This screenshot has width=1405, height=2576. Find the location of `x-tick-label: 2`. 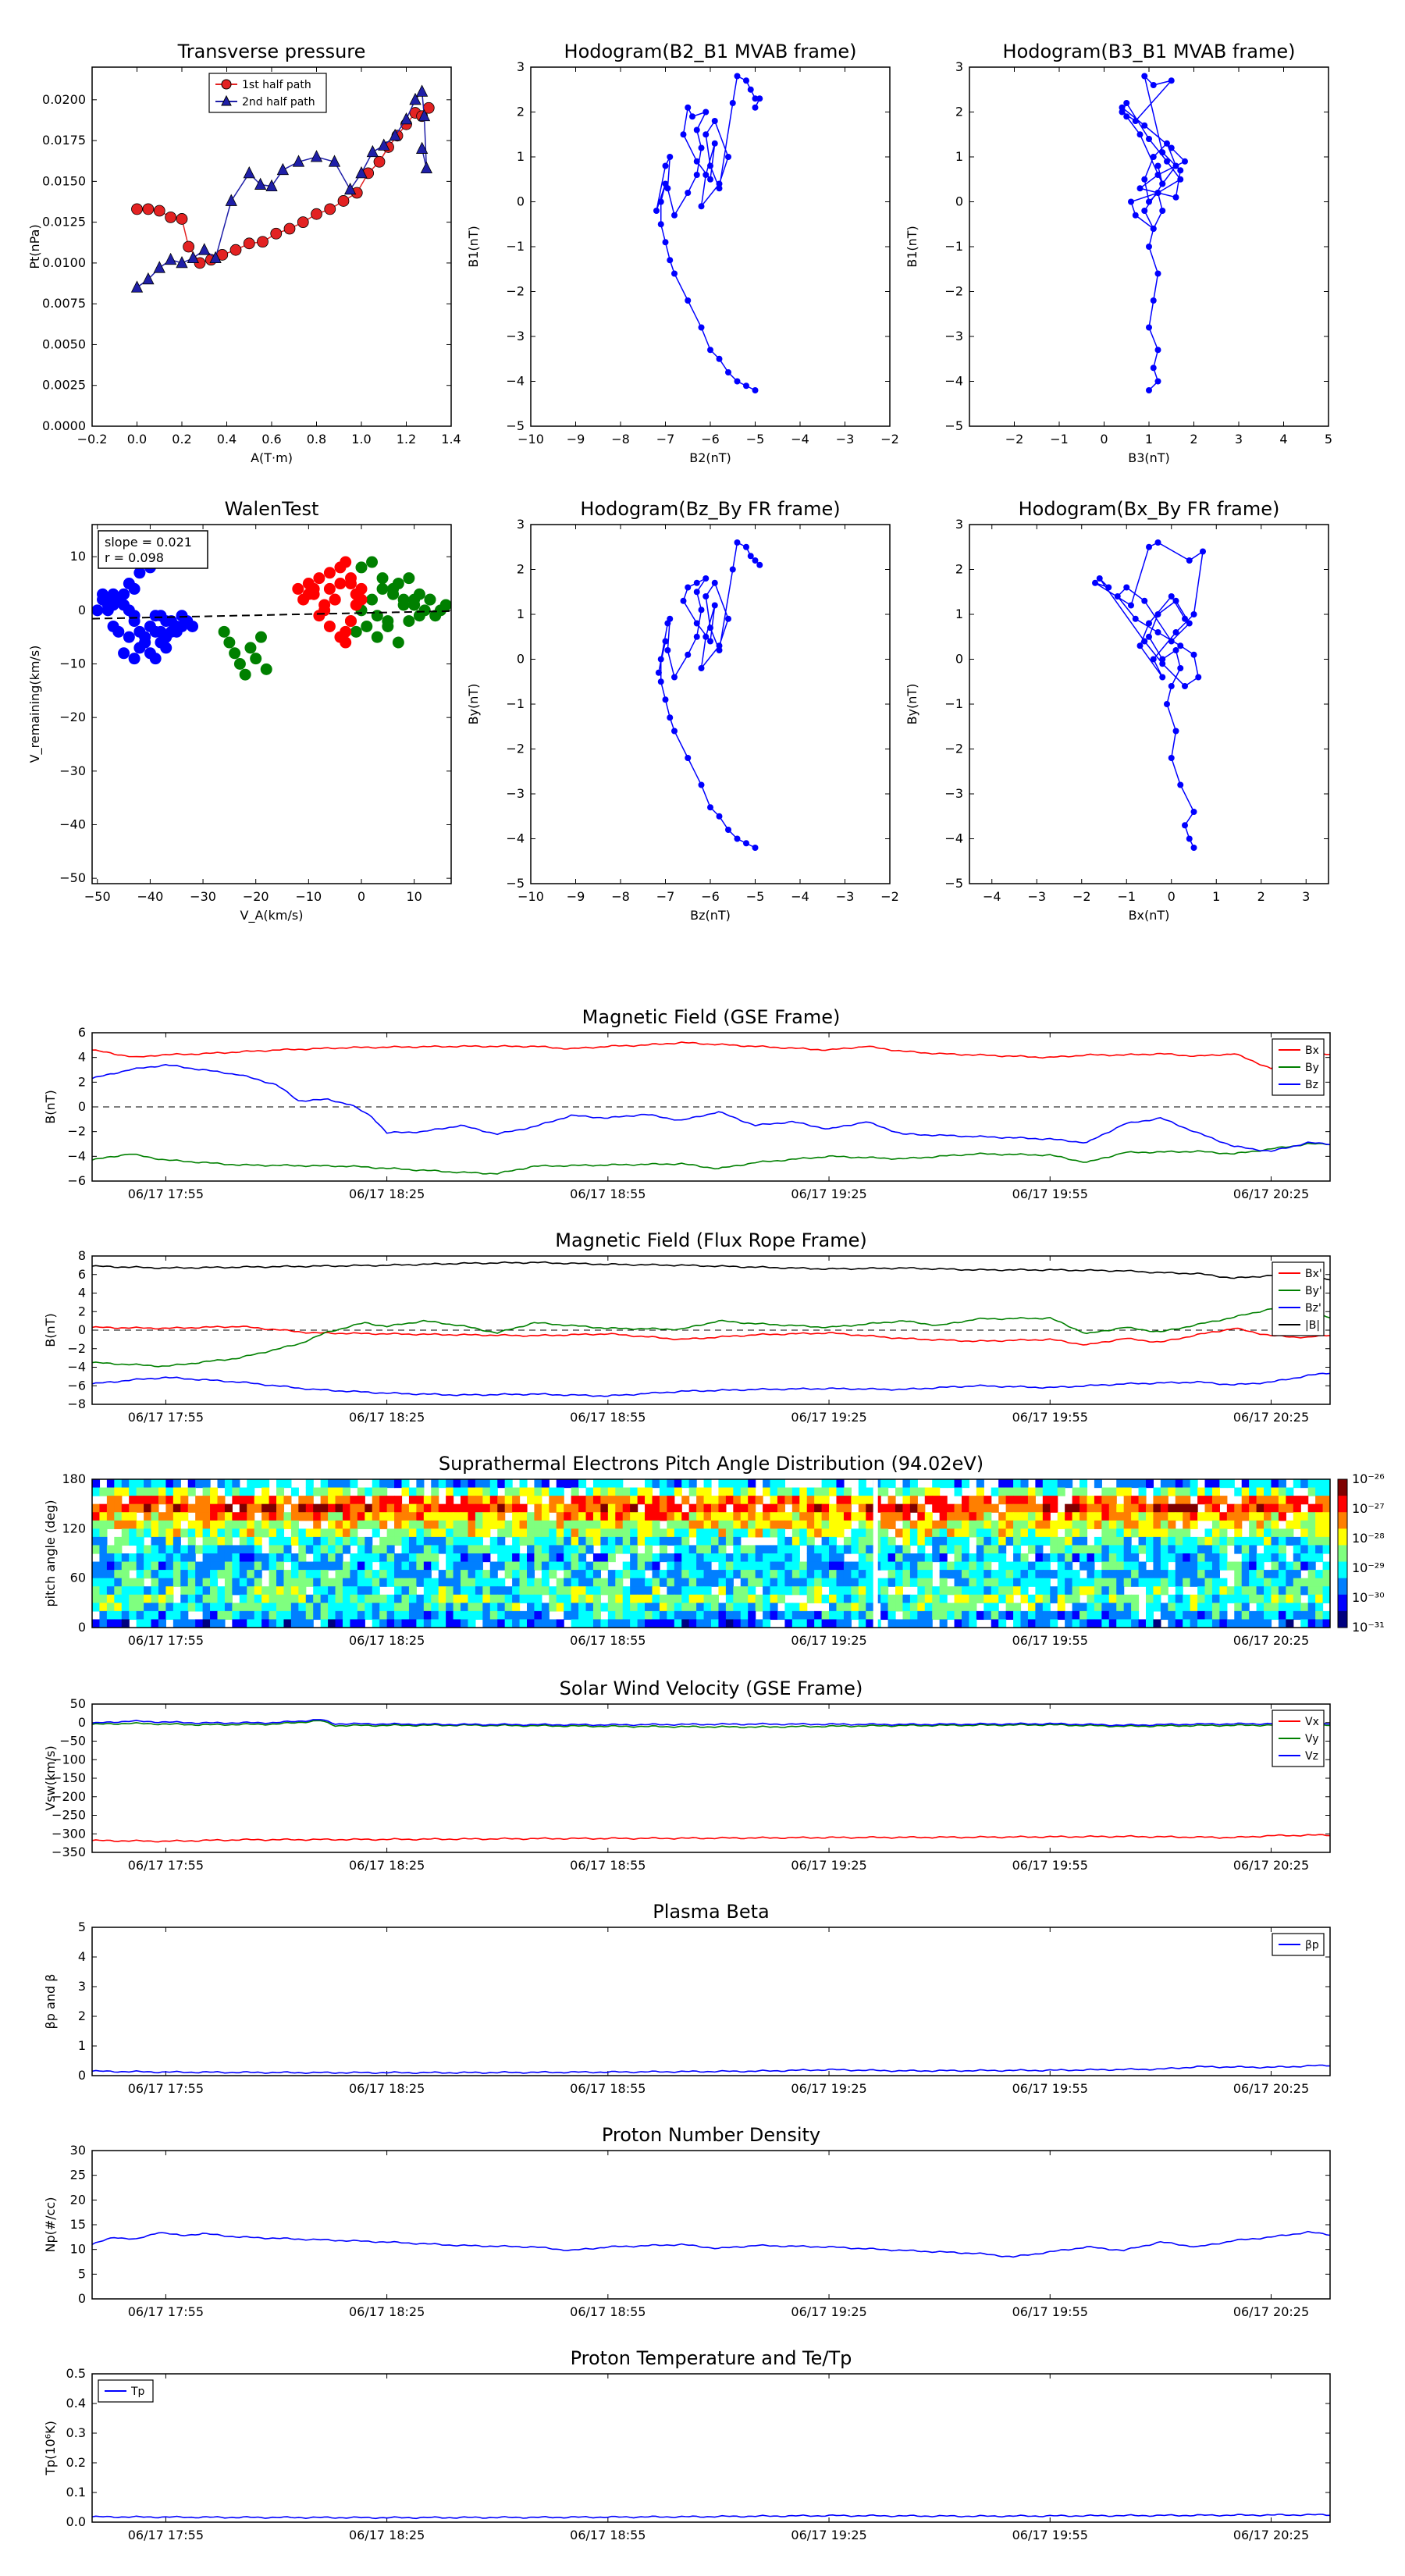

x-tick-label: 2 is located at coordinates (1261, 896).